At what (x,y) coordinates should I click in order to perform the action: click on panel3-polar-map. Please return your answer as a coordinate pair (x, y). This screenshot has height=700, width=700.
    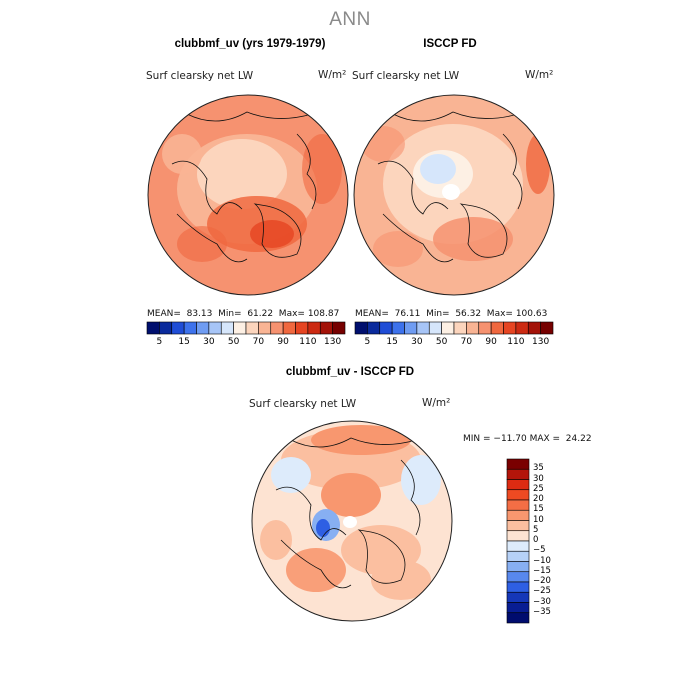
    Looking at the image, I should click on (352, 521).